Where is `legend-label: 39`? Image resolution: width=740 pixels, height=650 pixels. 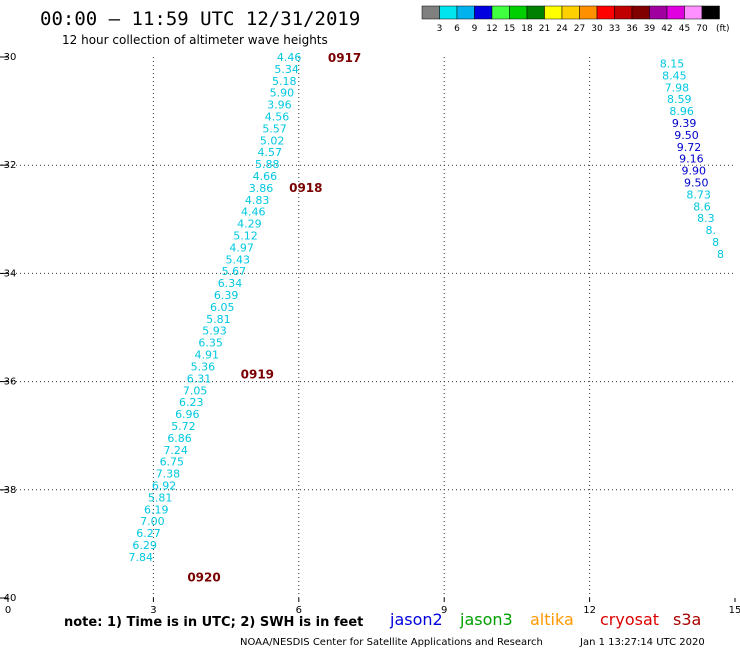 legend-label: 39 is located at coordinates (650, 29).